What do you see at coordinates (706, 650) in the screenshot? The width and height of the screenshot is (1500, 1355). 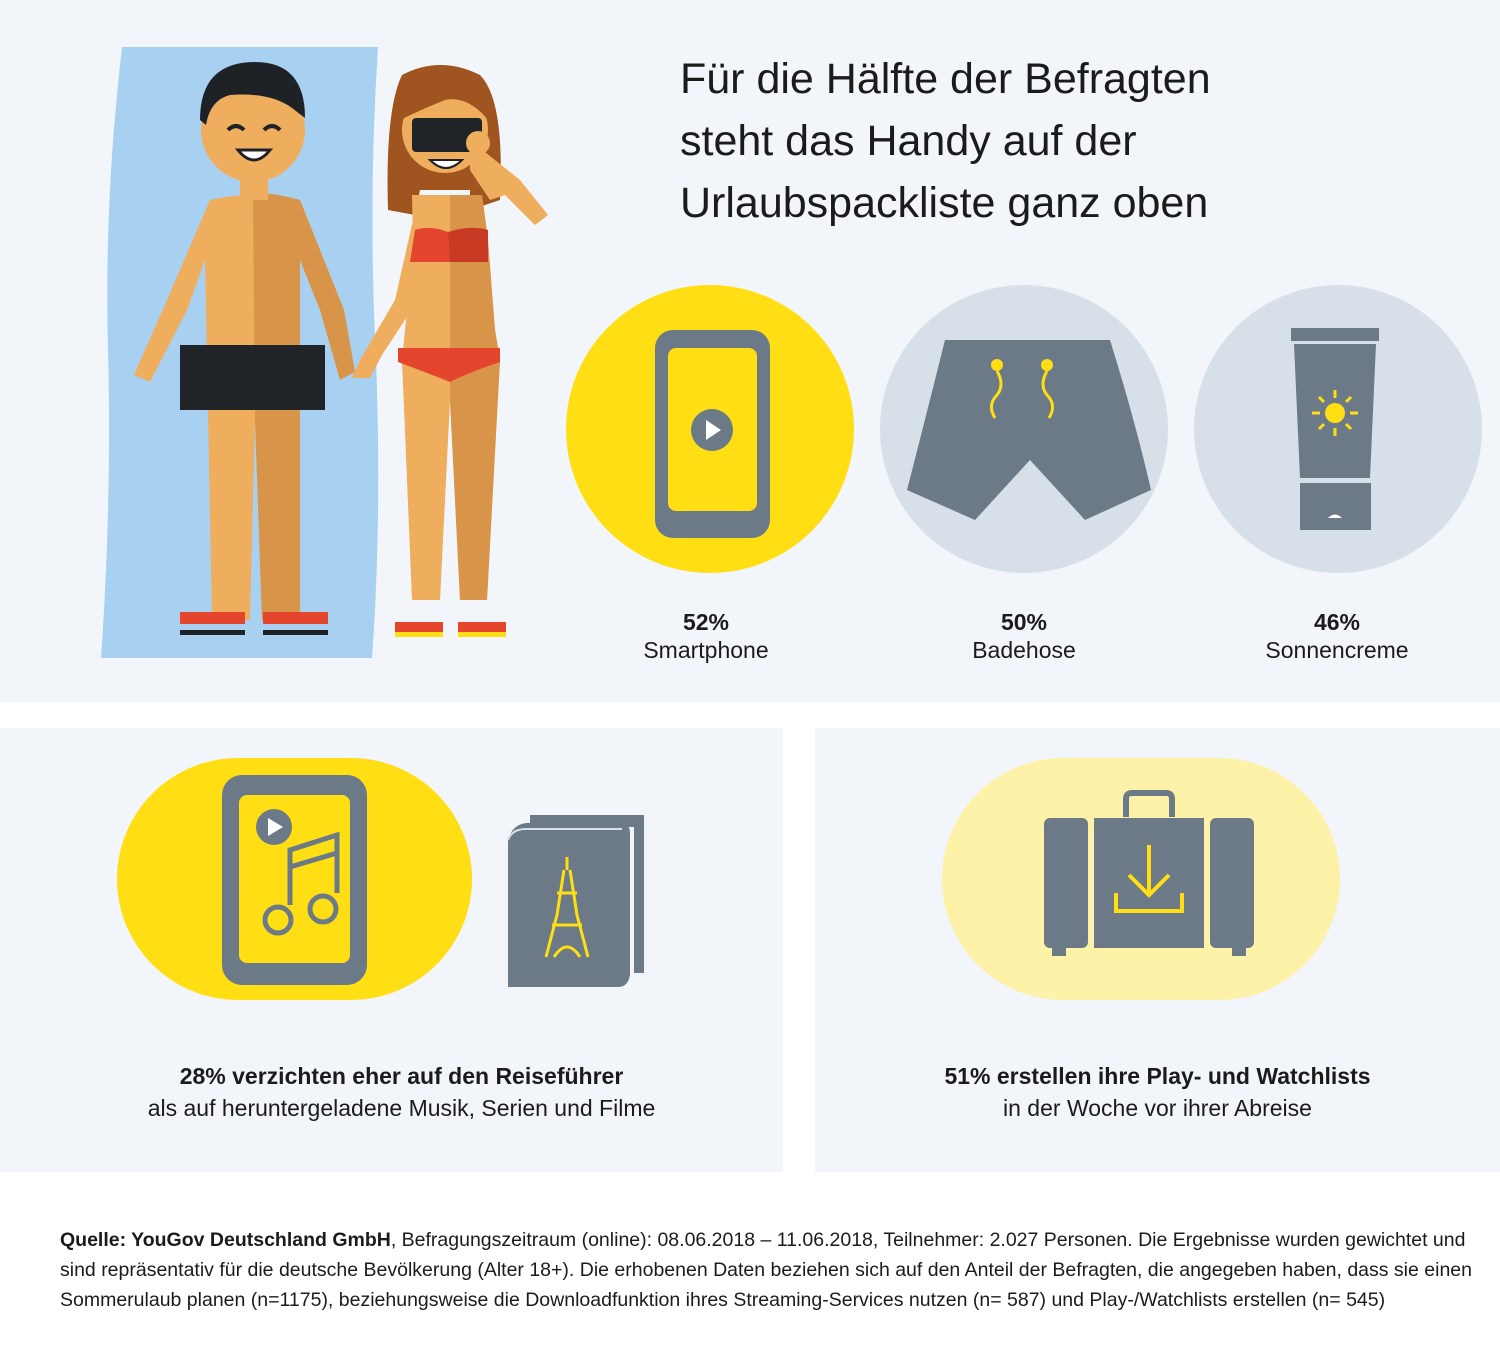 I see `stat-label: Smartphone` at bounding box center [706, 650].